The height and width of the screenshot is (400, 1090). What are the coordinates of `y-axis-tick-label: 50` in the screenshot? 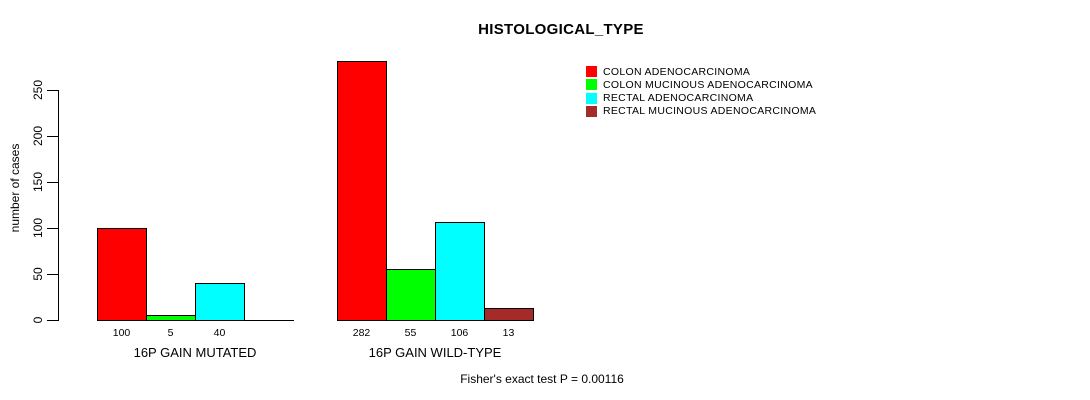 It's located at (38, 274).